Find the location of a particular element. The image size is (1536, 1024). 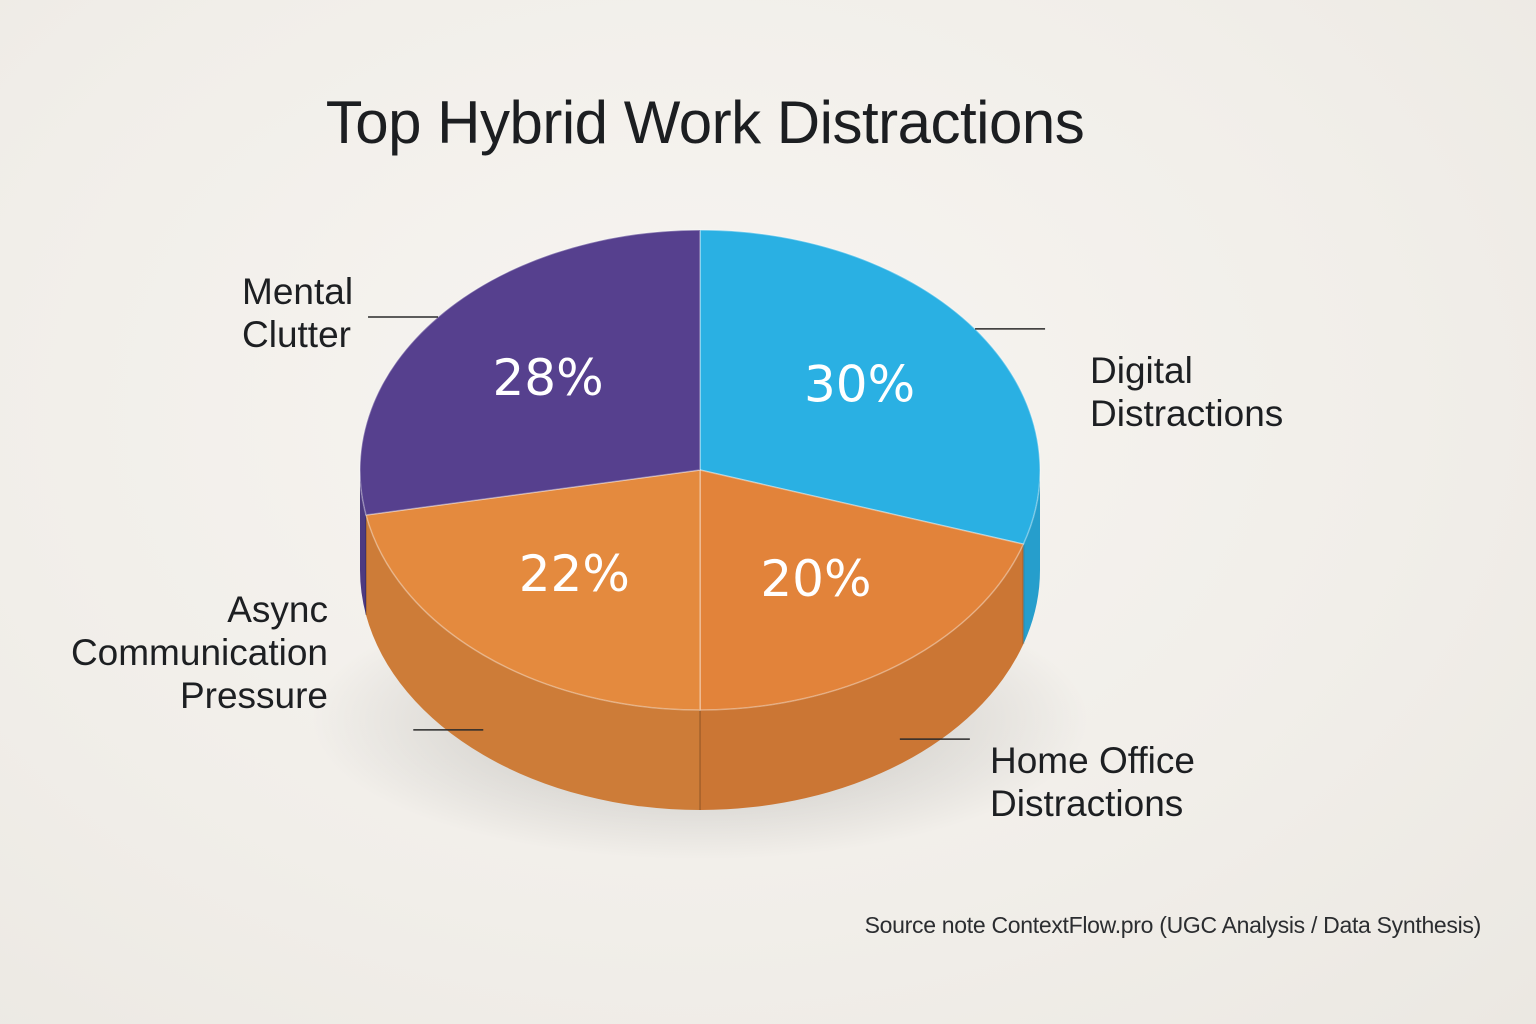

pie-slice-async is located at coordinates (533, 590).